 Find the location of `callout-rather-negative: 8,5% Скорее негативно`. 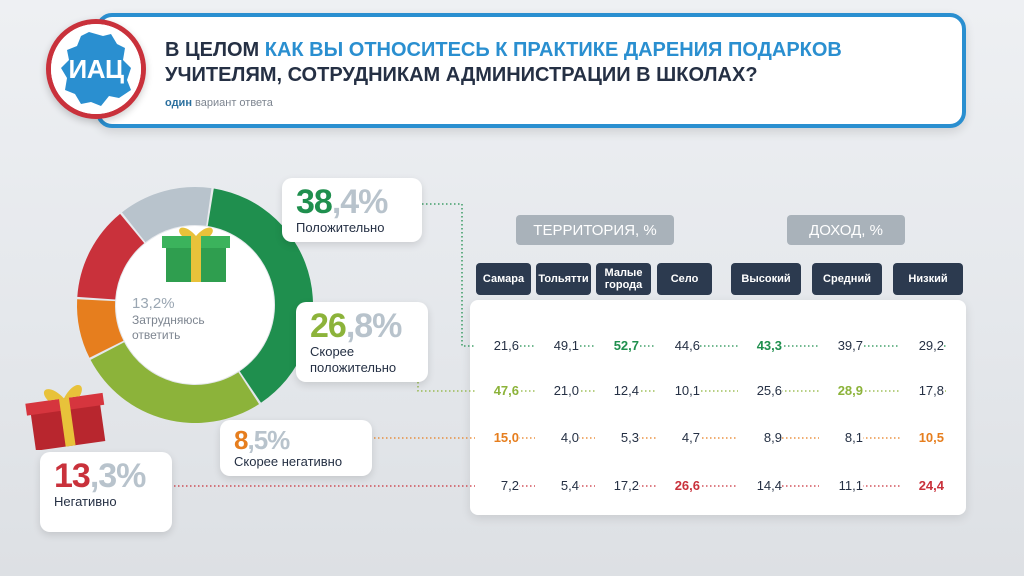

callout-rather-negative: 8,5% Скорее негативно is located at coordinates (296, 448).